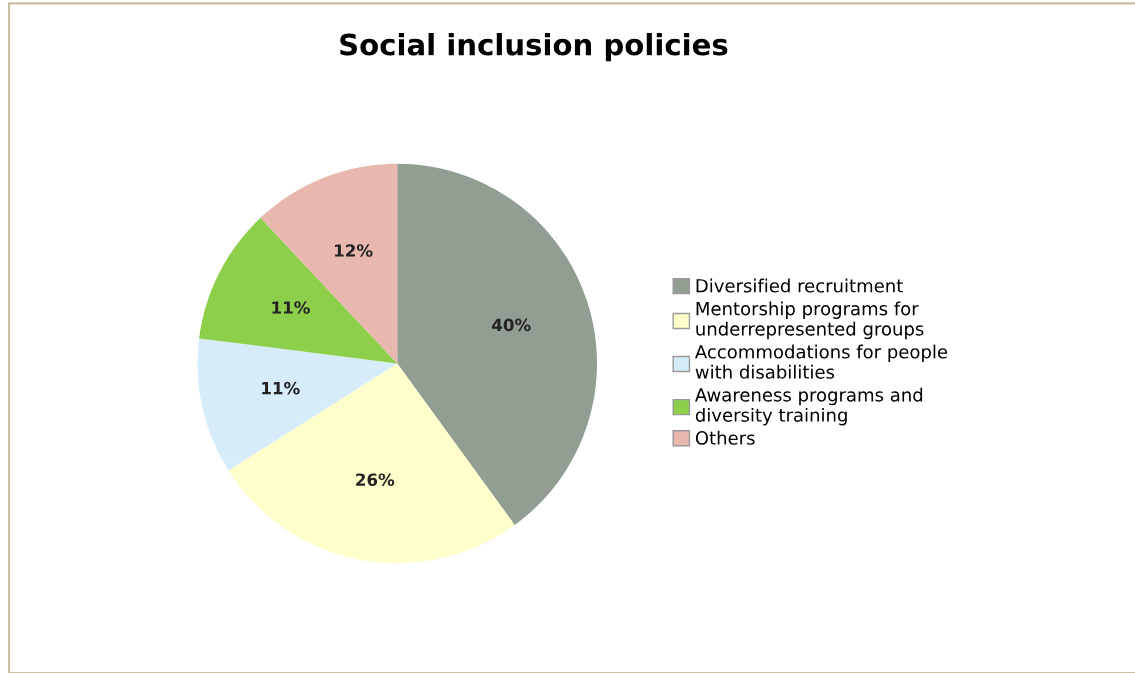 This screenshot has width=1135, height=673. I want to click on legend-label: Accommodations for people with disabilities, so click(821, 361).